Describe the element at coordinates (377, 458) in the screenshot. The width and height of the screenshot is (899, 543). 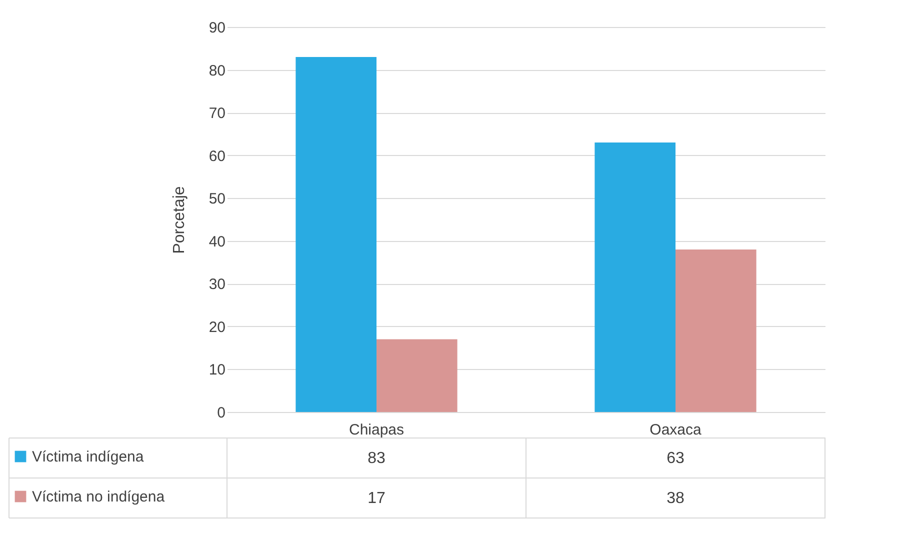
I see `data-label: 83` at that location.